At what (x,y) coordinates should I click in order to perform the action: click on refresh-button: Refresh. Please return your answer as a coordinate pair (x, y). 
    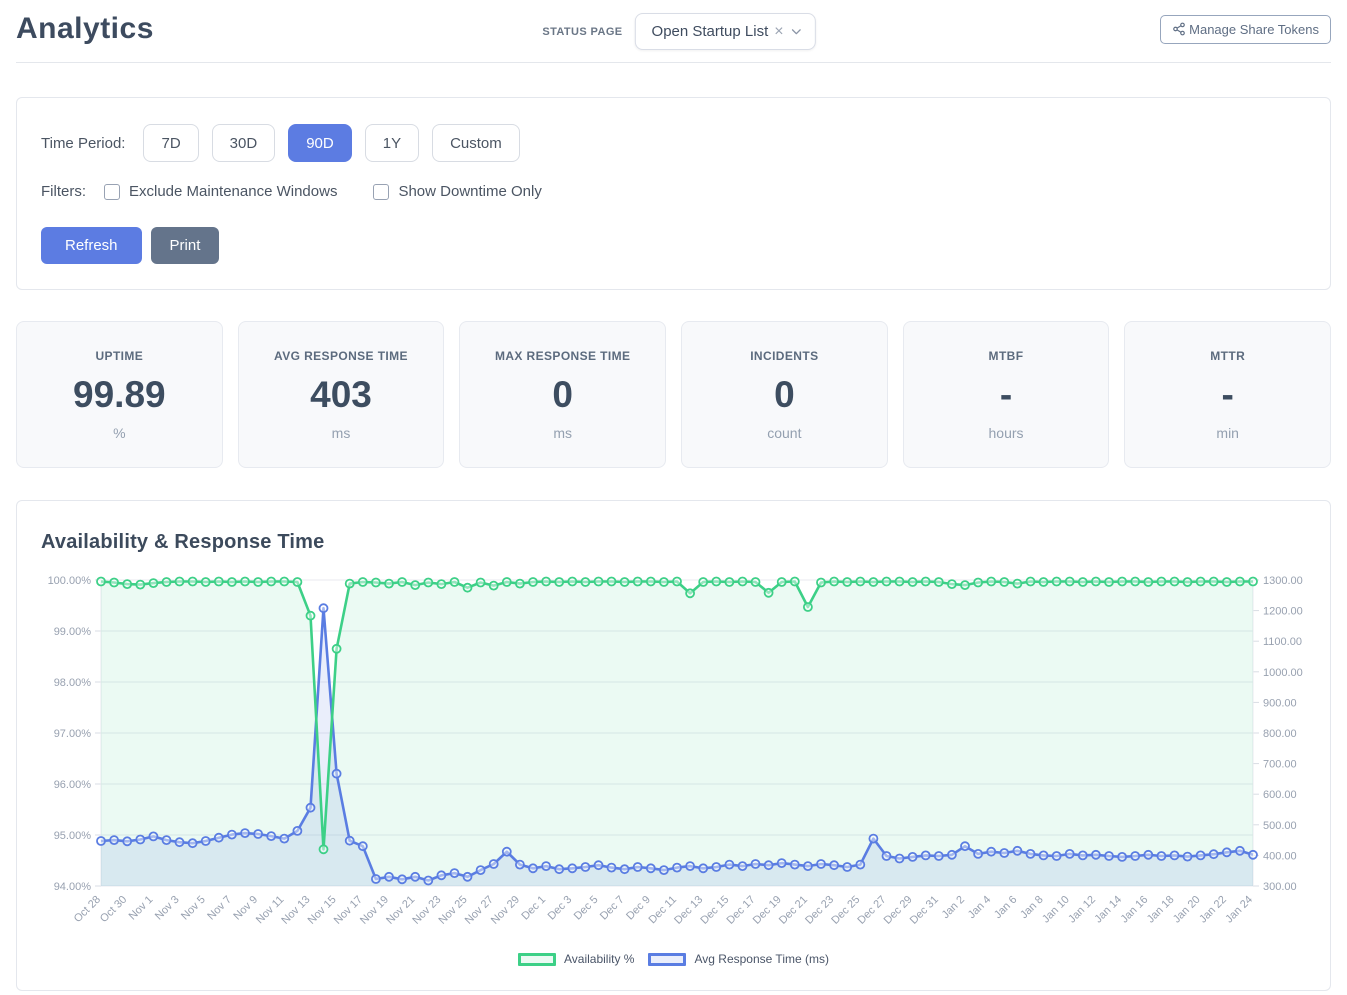
    Looking at the image, I should click on (91, 245).